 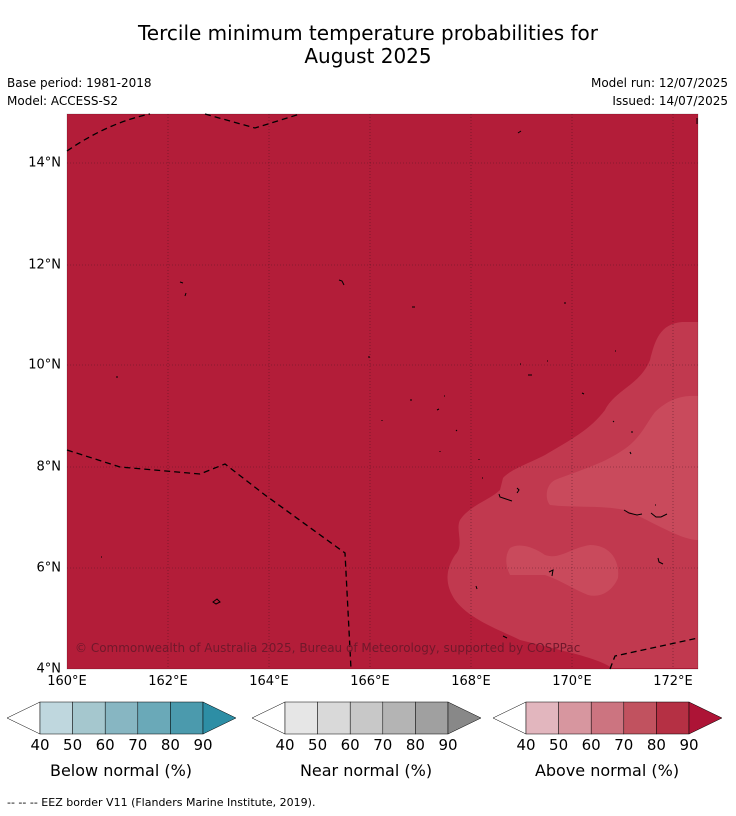 I want to click on colorbar-above, so click(x=607, y=718).